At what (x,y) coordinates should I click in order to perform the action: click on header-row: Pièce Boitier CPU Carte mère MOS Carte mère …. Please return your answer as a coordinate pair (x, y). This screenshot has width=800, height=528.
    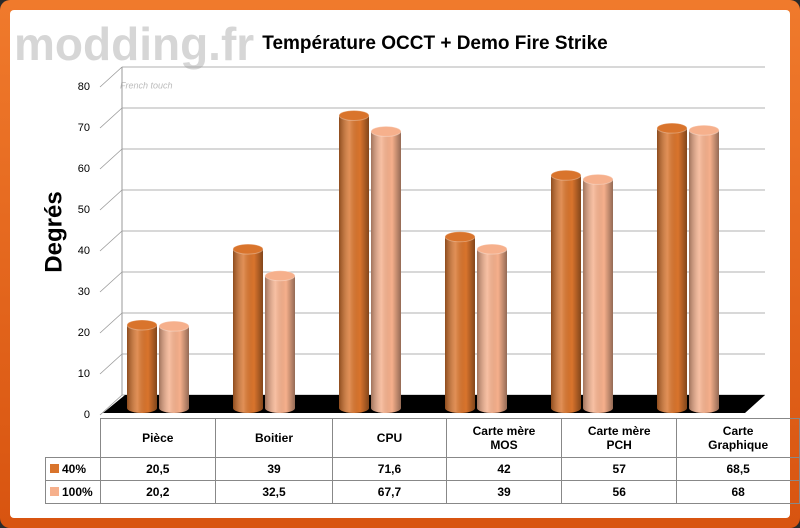
    Looking at the image, I should click on (423, 438).